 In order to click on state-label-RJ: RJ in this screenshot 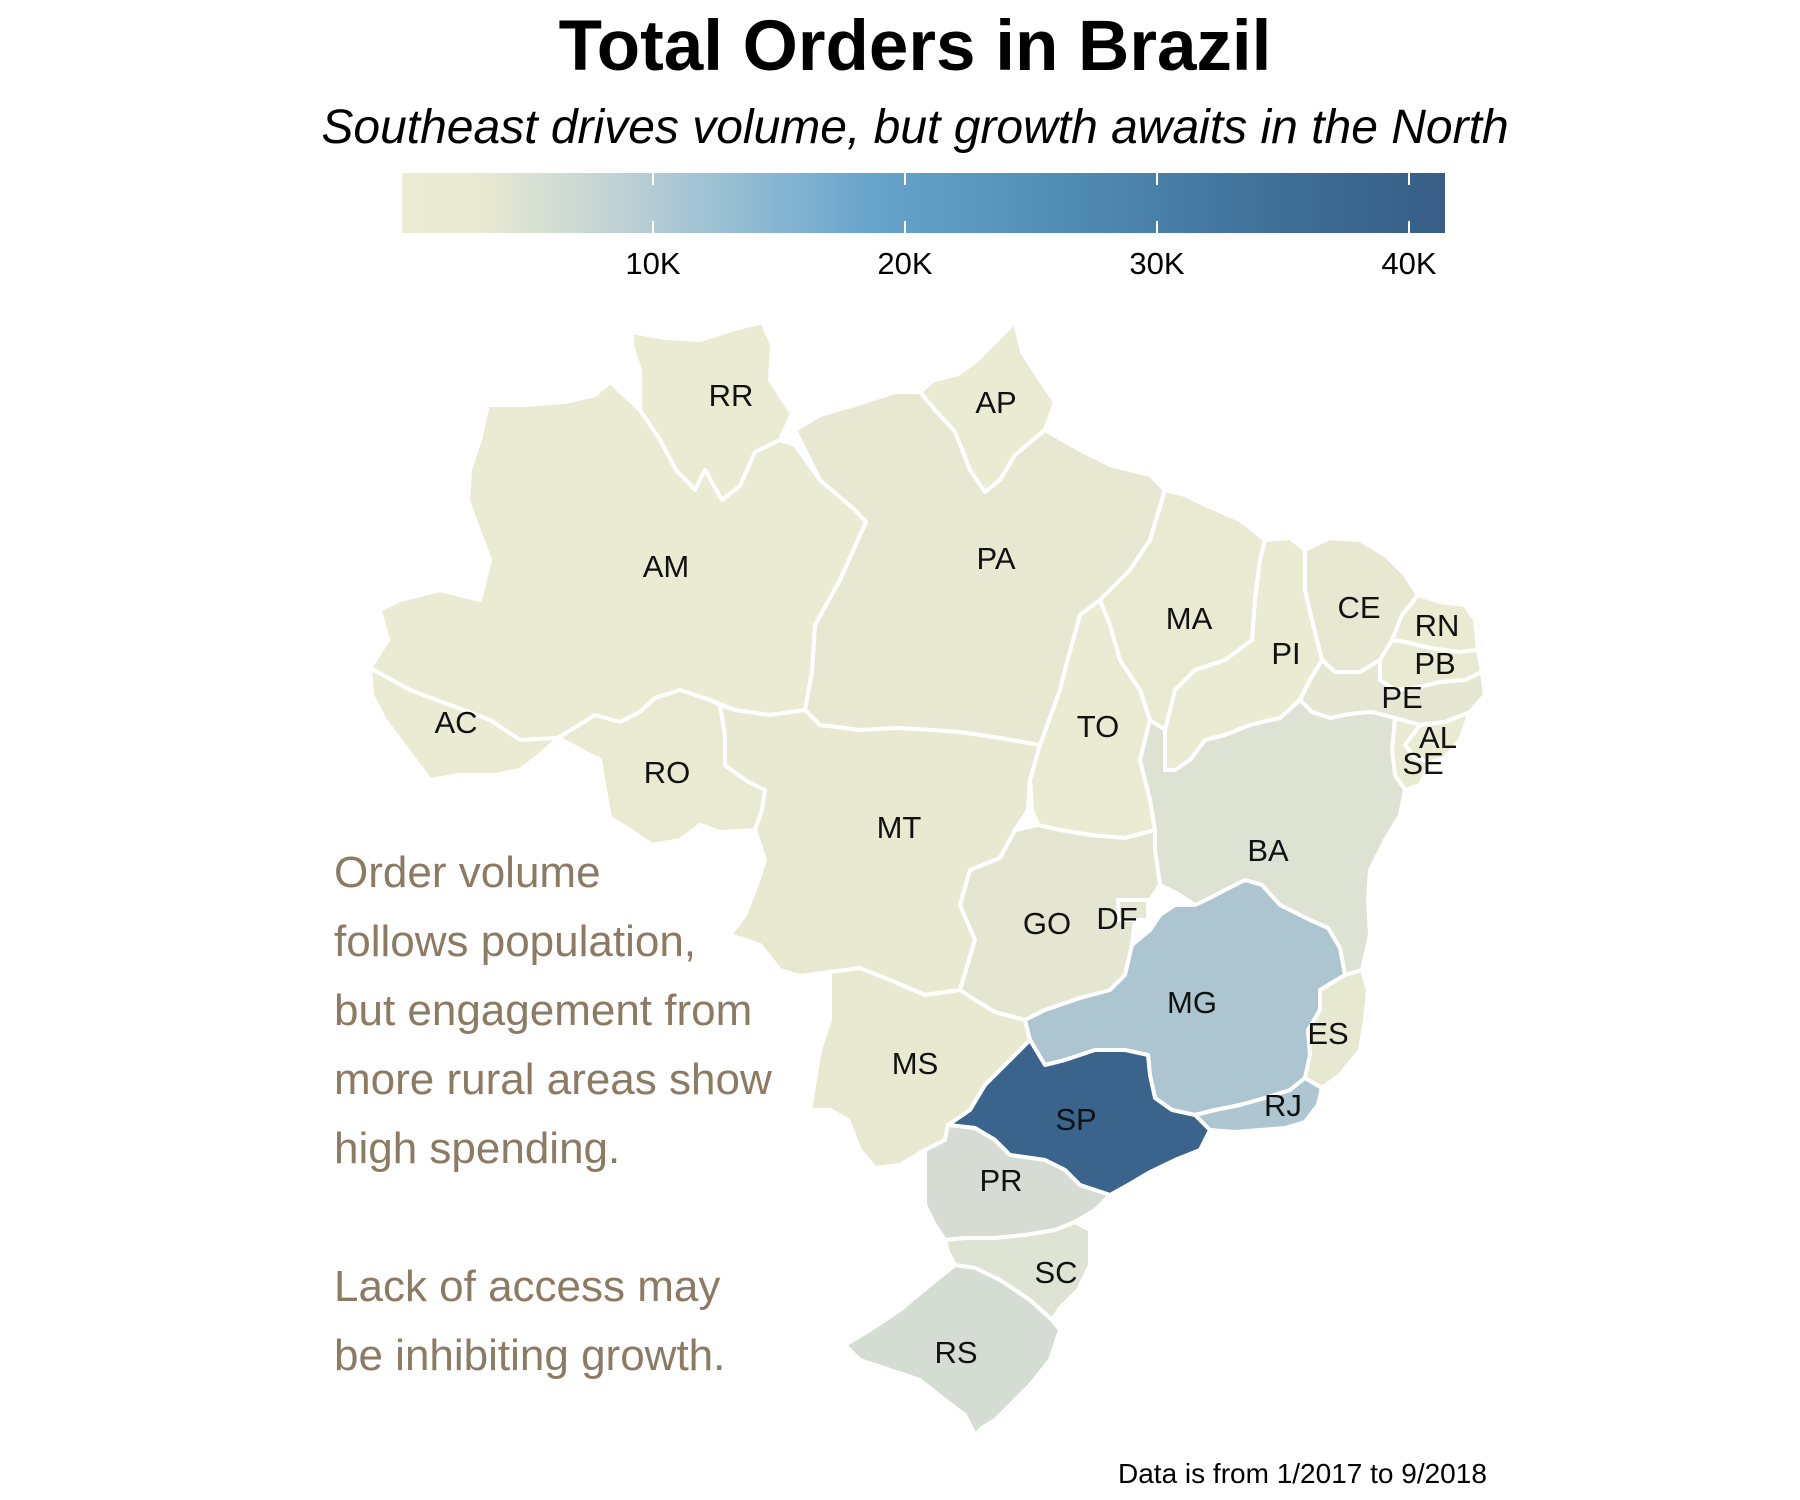, I will do `click(1283, 1105)`.